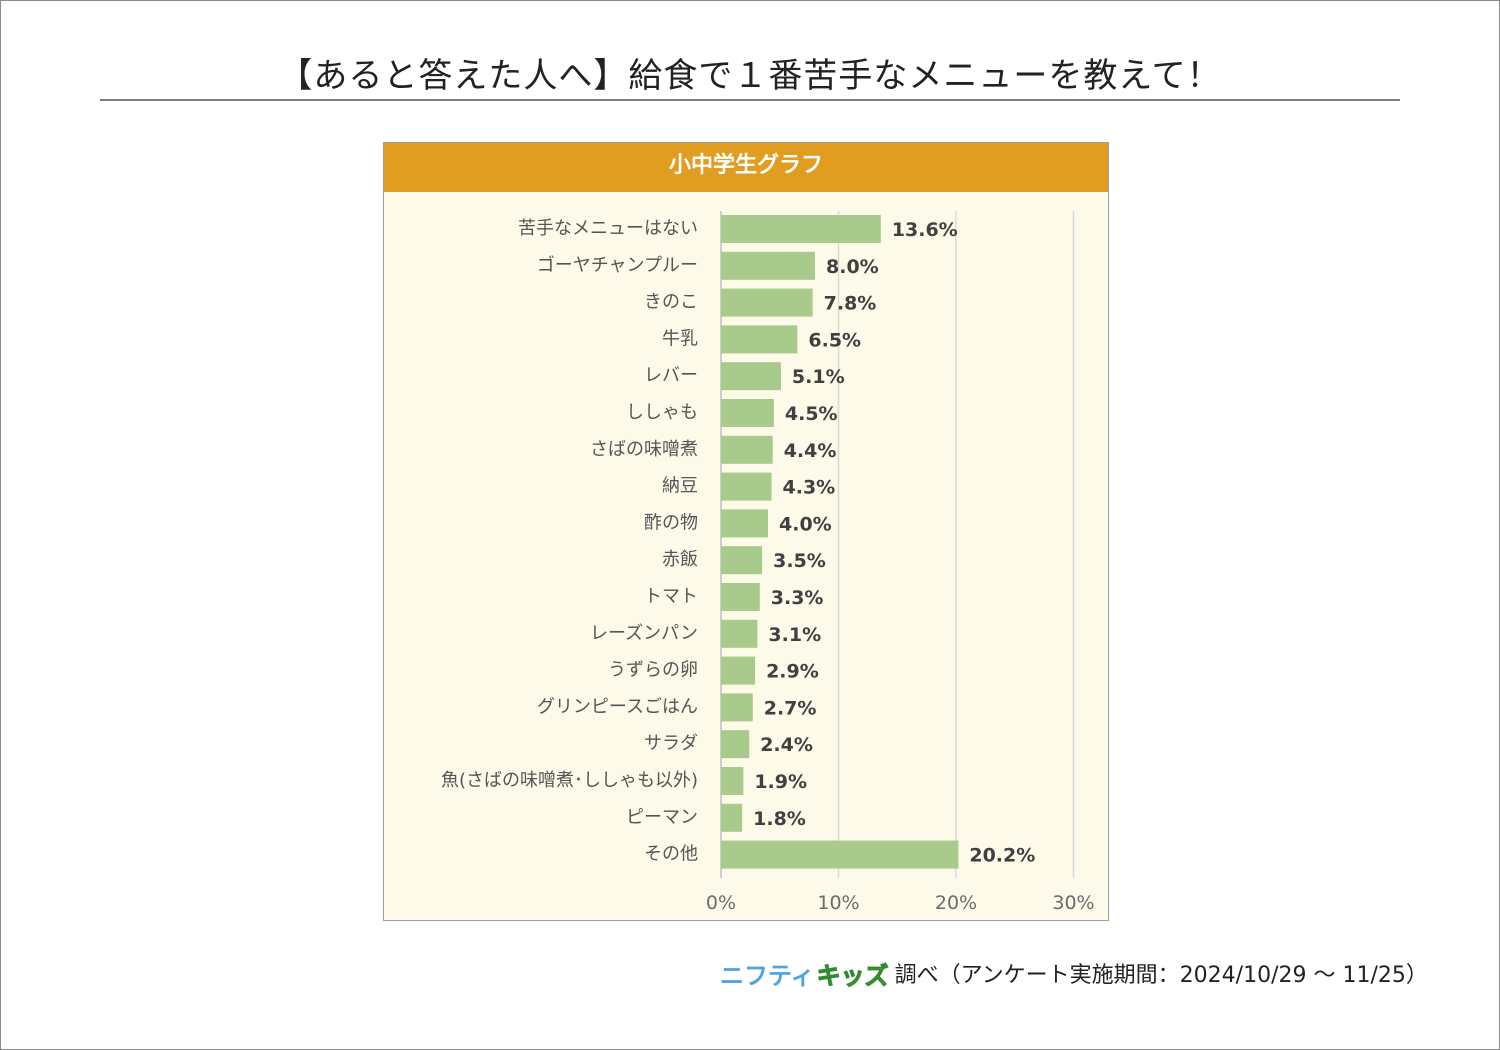 This screenshot has width=1500, height=1050. Describe the element at coordinates (792, 672) in the screenshot. I see `data-label: 2.9%` at that location.